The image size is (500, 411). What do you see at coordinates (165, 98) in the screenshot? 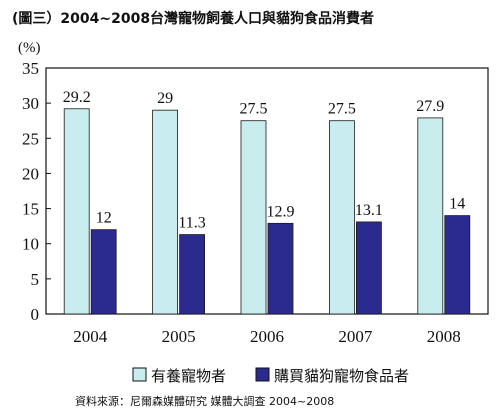
I see `data-label-pet-owners: 29` at bounding box center [165, 98].